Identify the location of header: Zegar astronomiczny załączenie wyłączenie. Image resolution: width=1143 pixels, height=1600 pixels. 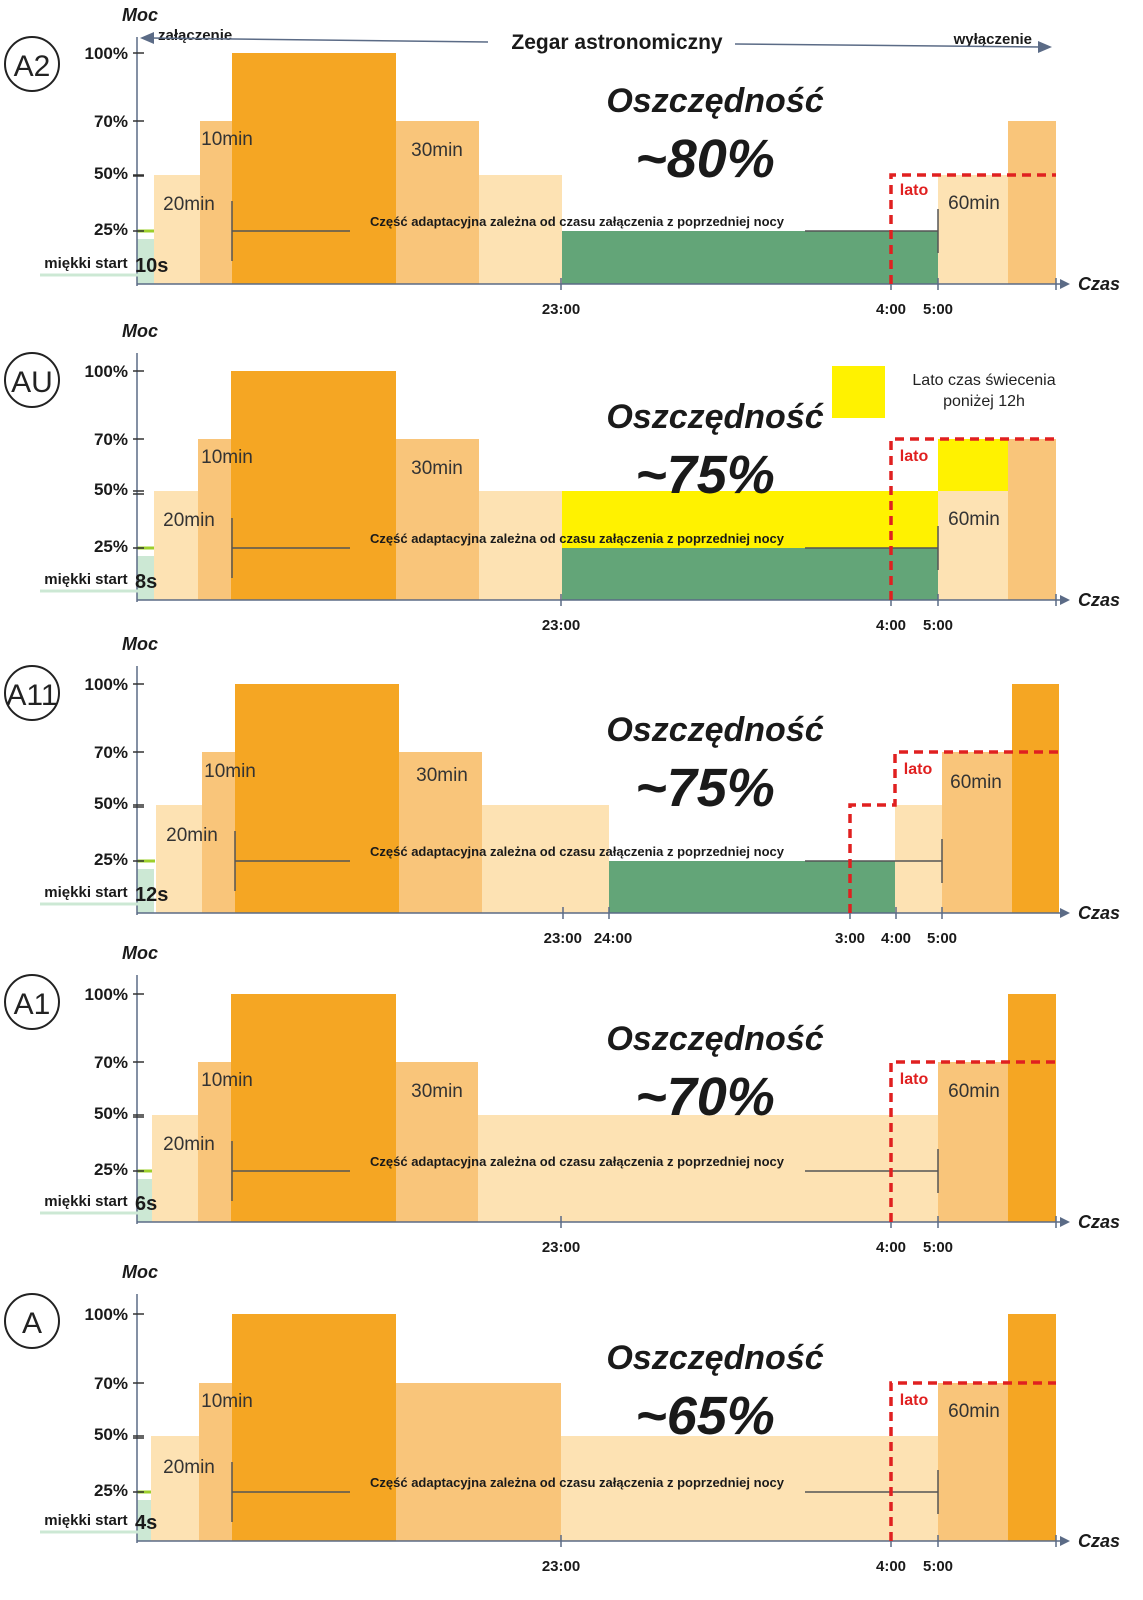
(596, 40).